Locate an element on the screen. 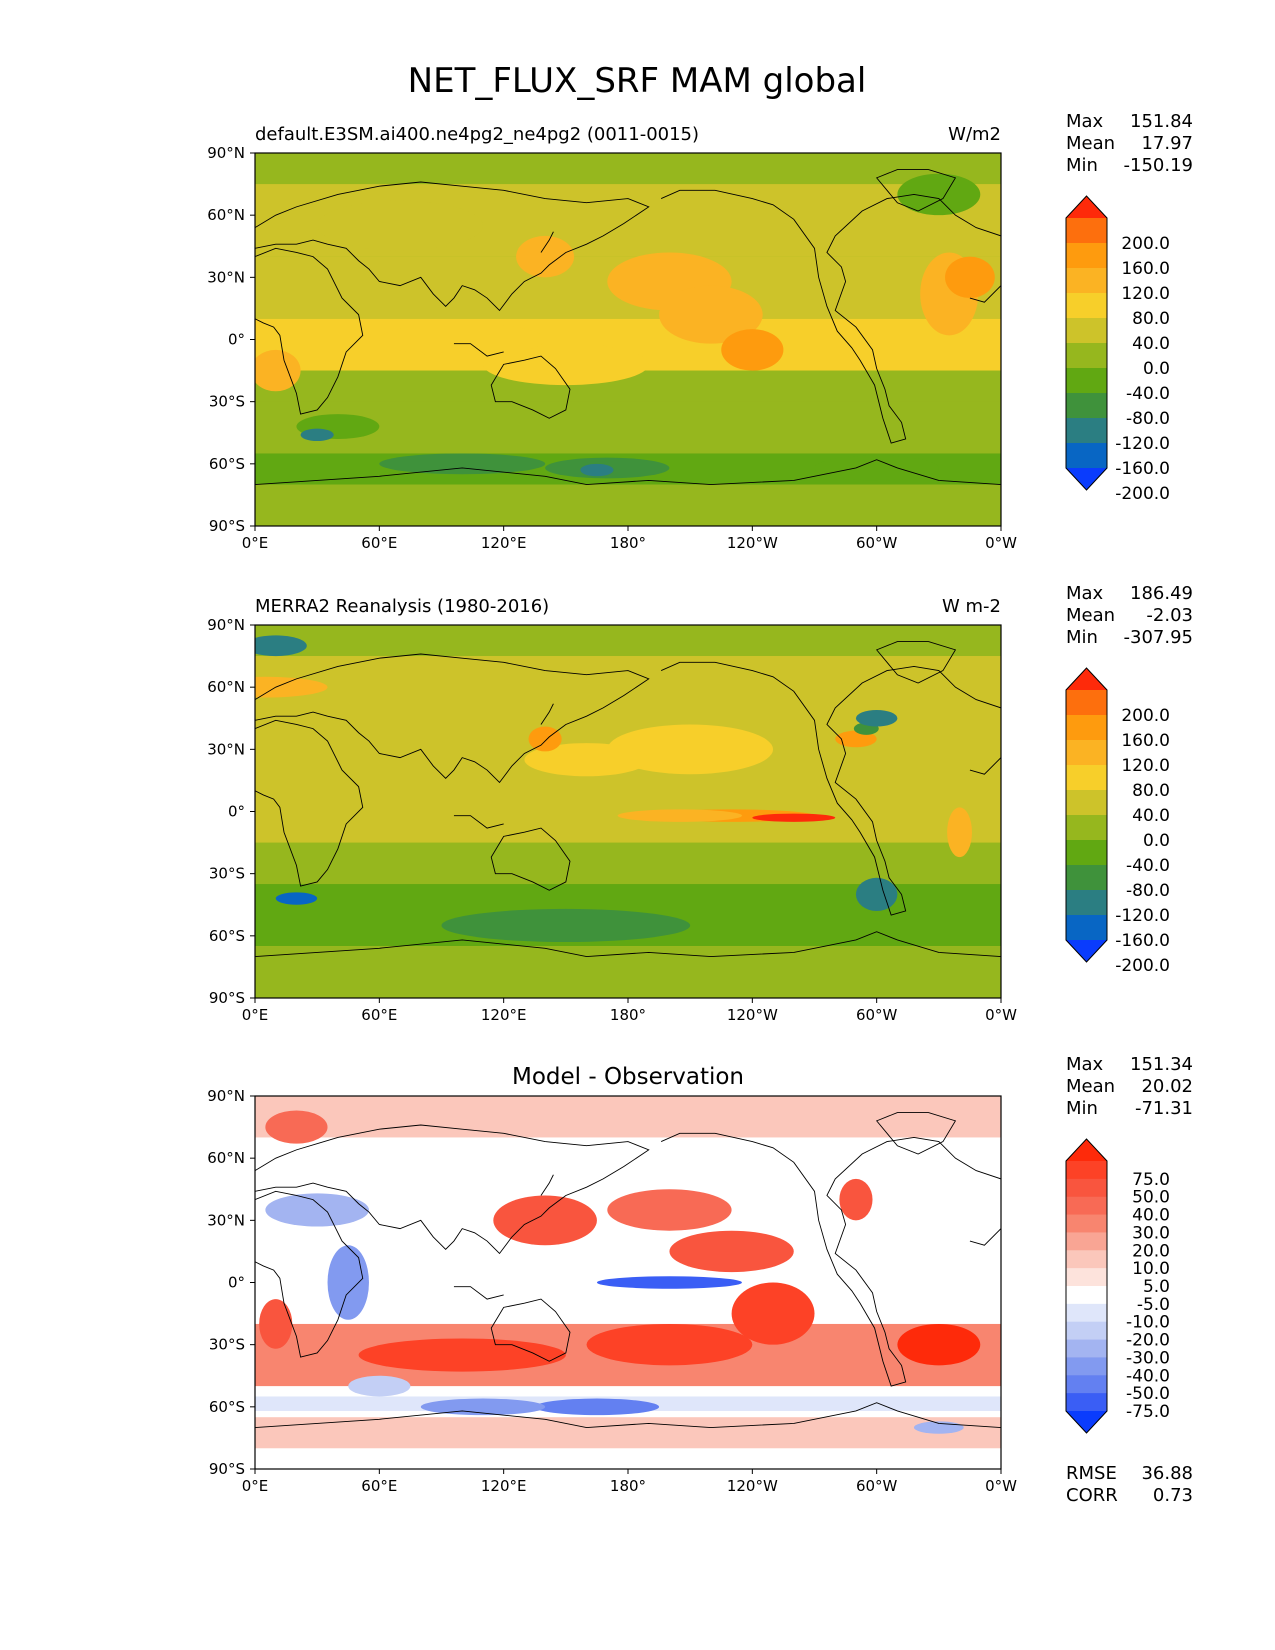  stat-value-mean: 17.97 is located at coordinates (1167, 143).